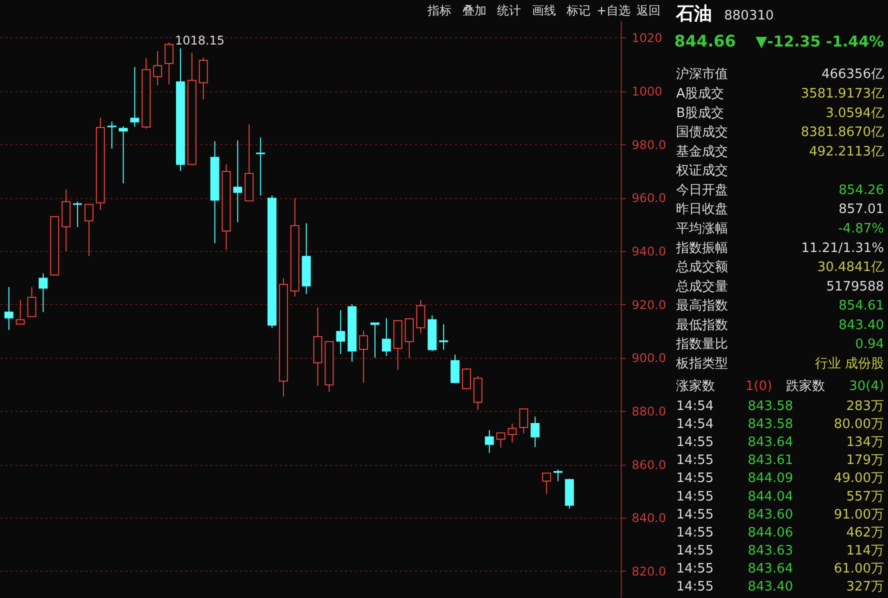 The height and width of the screenshot is (598, 888). I want to click on y-tick-label: 820.0, so click(649, 571).